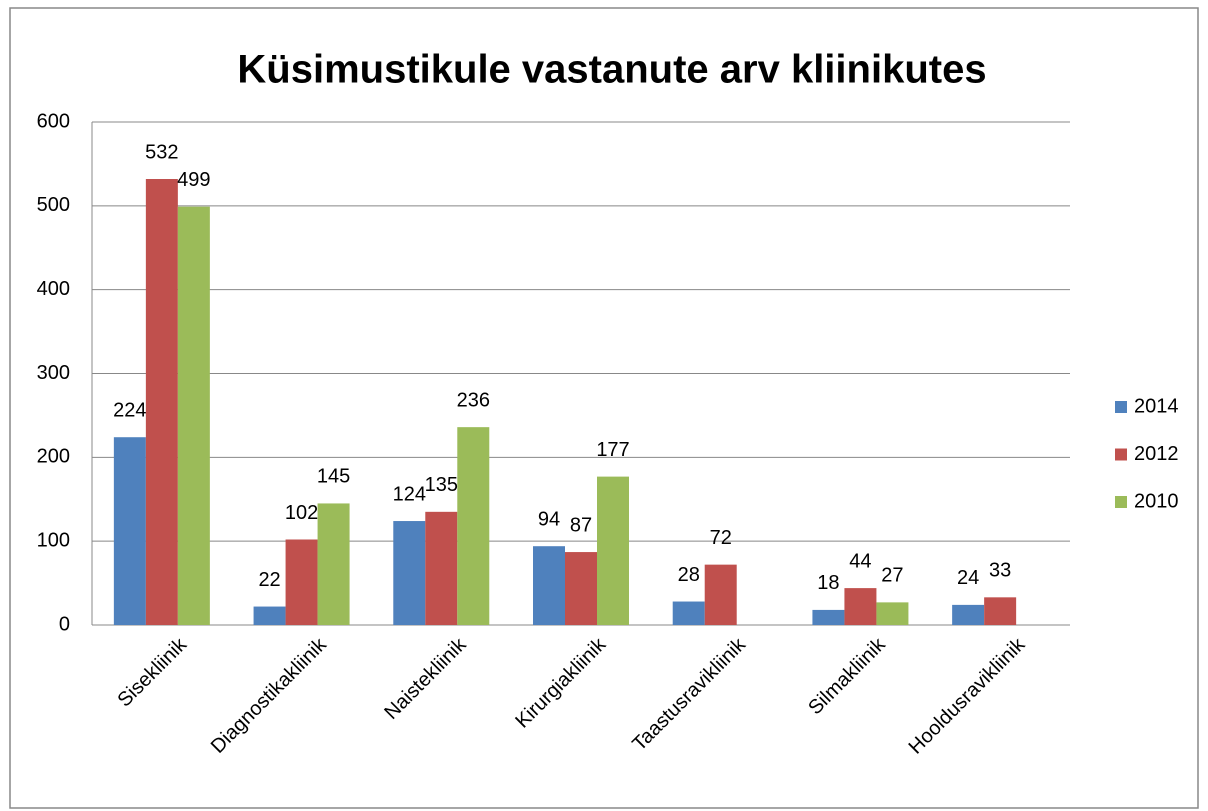 This screenshot has height=811, width=1208. What do you see at coordinates (1156, 501) in the screenshot?
I see `legend-label: 2010` at bounding box center [1156, 501].